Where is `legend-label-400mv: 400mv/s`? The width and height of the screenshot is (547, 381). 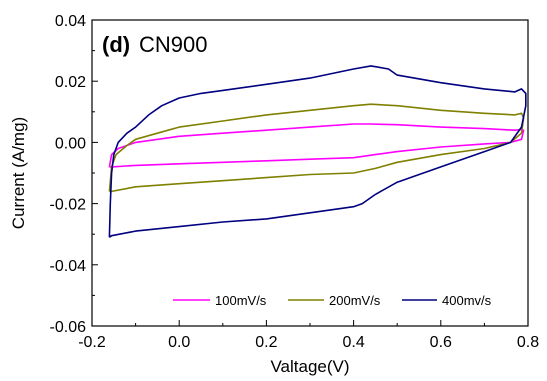 legend-label-400mv: 400mv/s is located at coordinates (467, 300).